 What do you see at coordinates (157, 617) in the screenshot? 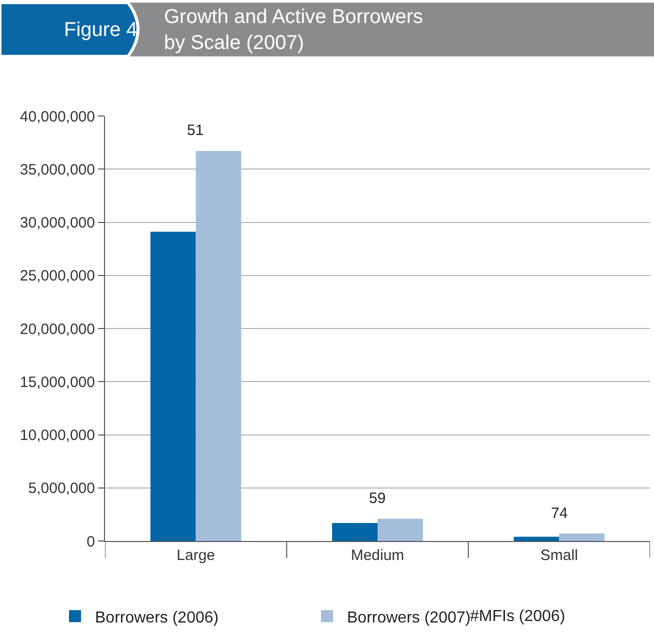
I see `legend-label: Borrowers (2006)` at bounding box center [157, 617].